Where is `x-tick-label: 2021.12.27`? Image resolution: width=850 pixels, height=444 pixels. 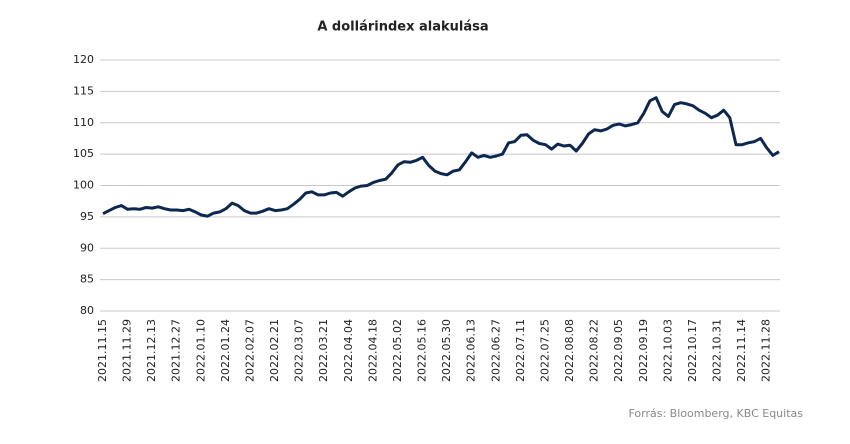
x-tick-label: 2021.12.27 is located at coordinates (176, 350).